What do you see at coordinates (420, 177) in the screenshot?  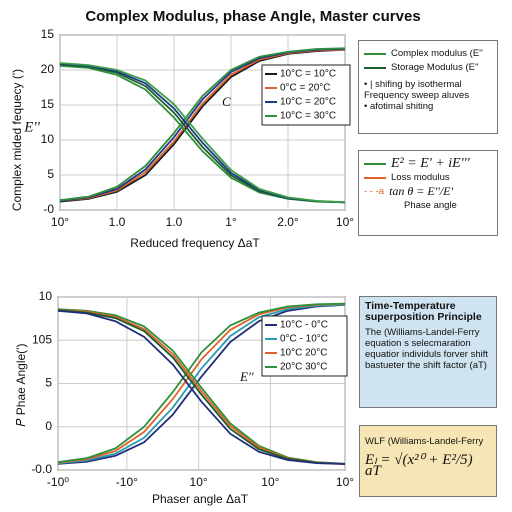 I see `legend-text: Loss modulus` at bounding box center [420, 177].